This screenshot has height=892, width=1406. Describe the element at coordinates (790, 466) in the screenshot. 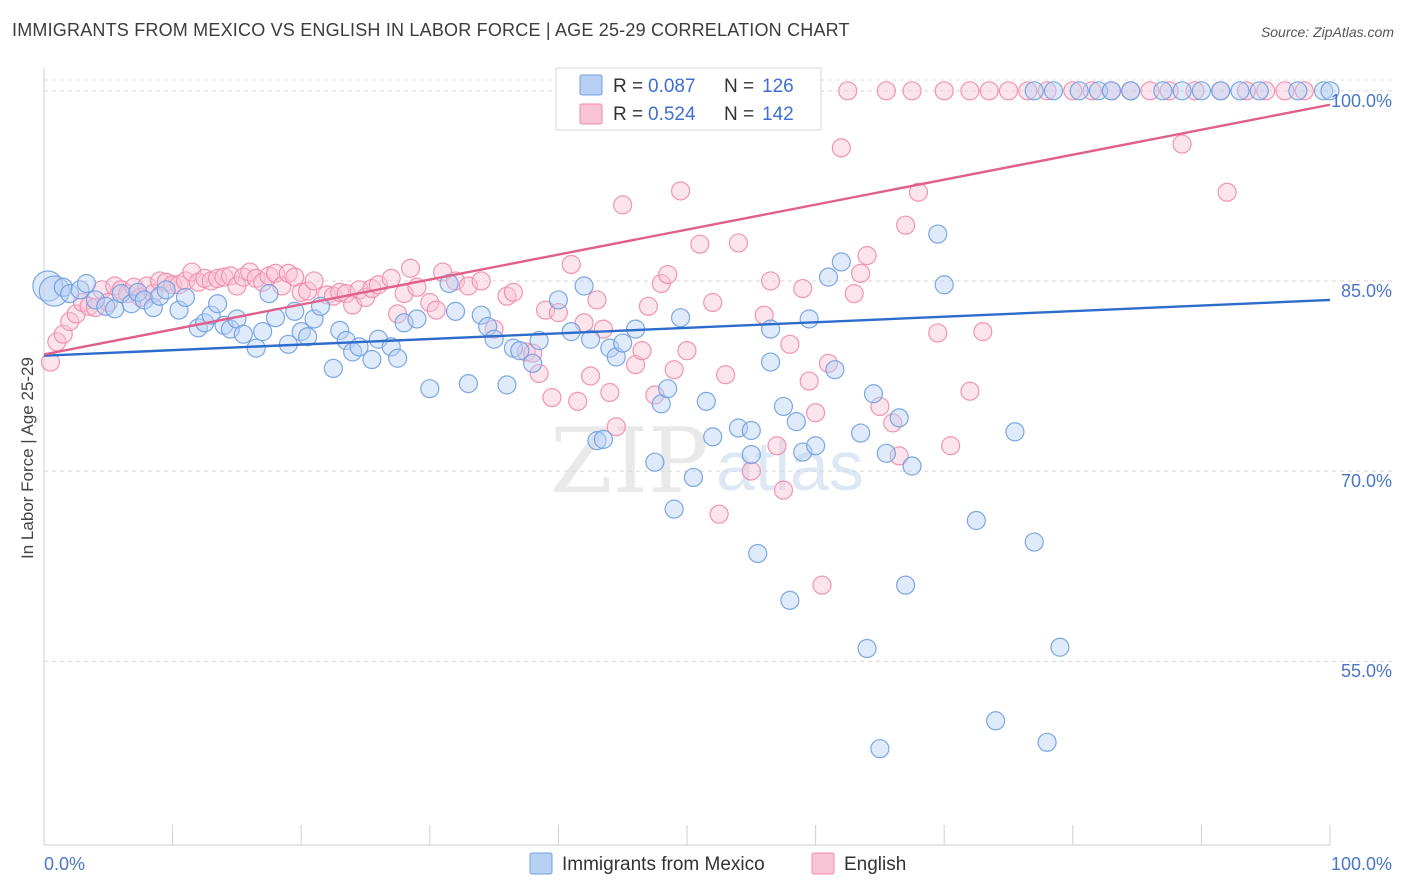

I see `watermark-atlas: atlas` at that location.